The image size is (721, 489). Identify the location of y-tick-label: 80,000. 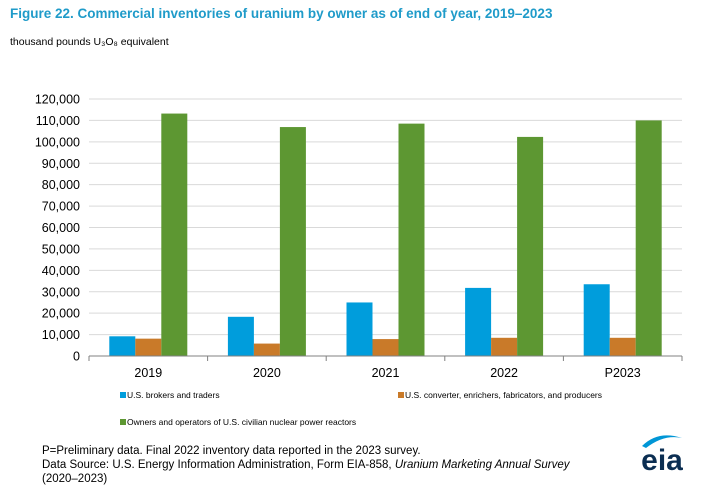
(61, 185).